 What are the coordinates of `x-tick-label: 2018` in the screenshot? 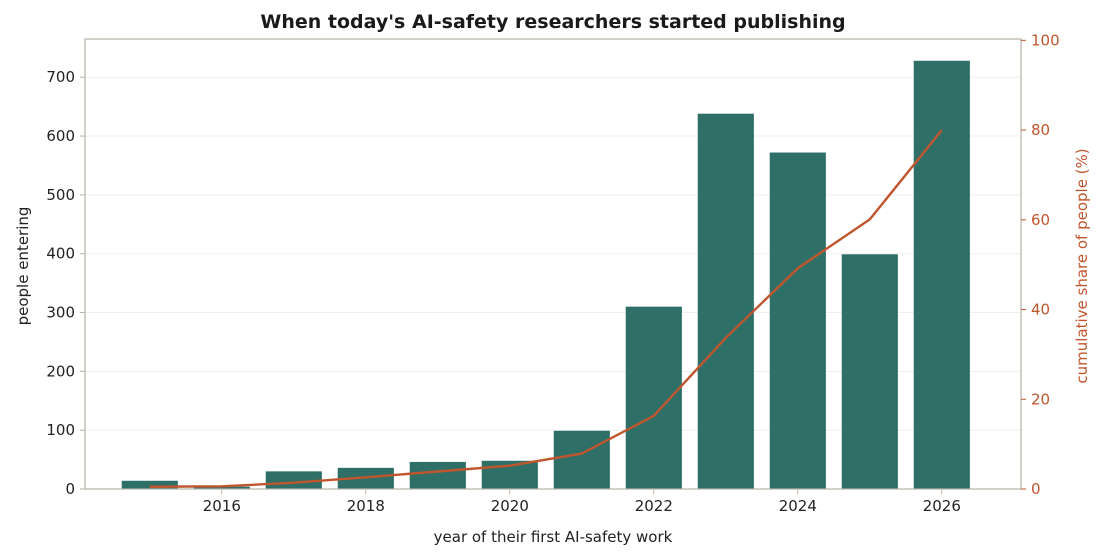 It's located at (366, 506).